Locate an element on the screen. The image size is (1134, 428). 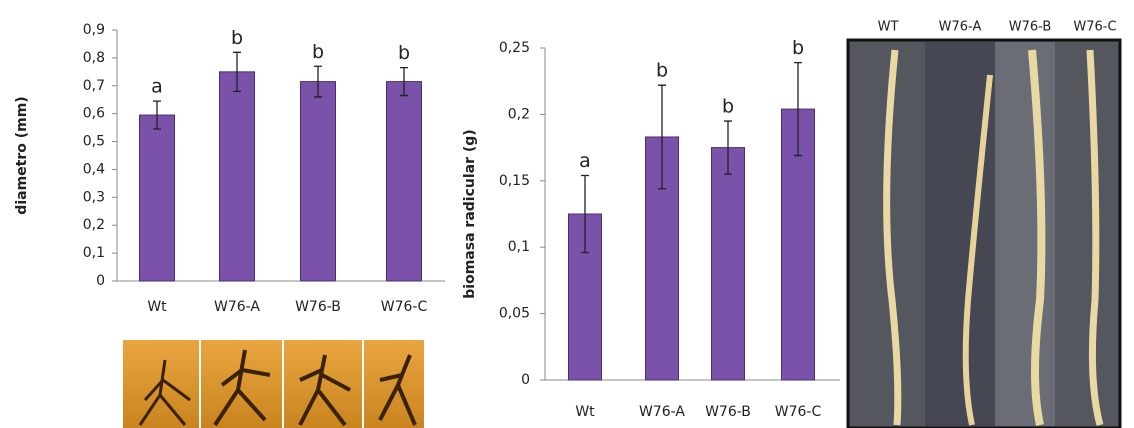
y-tick-label: 0,4 is located at coordinates (94, 169).